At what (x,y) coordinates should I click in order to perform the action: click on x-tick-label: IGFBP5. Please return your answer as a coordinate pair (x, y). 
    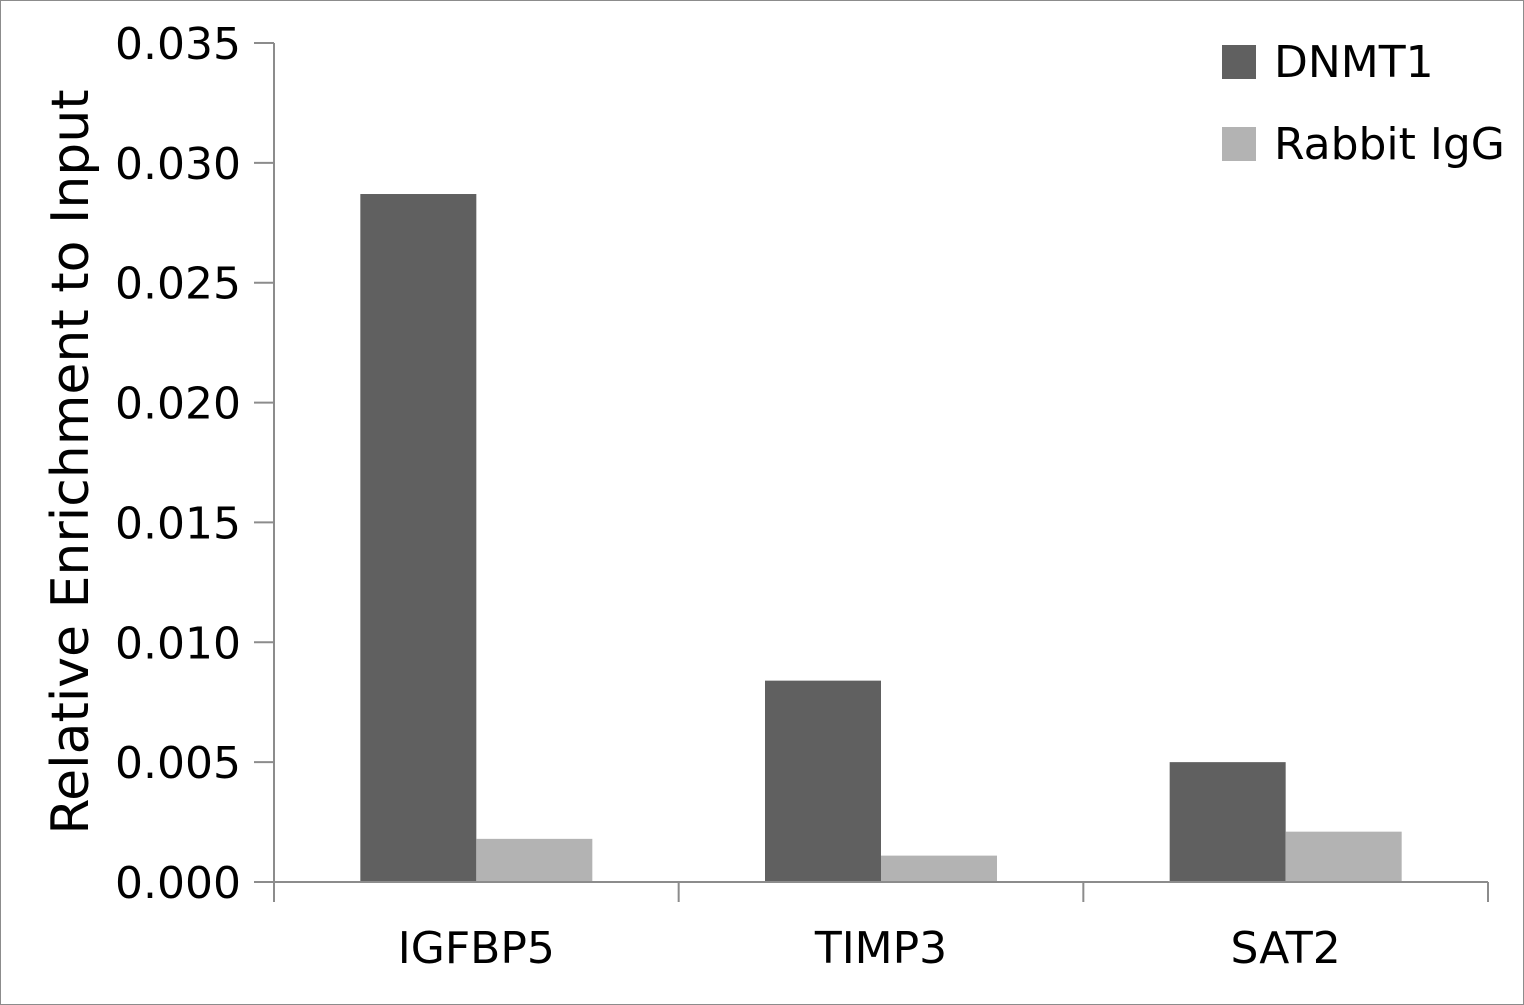
    Looking at the image, I should click on (476, 948).